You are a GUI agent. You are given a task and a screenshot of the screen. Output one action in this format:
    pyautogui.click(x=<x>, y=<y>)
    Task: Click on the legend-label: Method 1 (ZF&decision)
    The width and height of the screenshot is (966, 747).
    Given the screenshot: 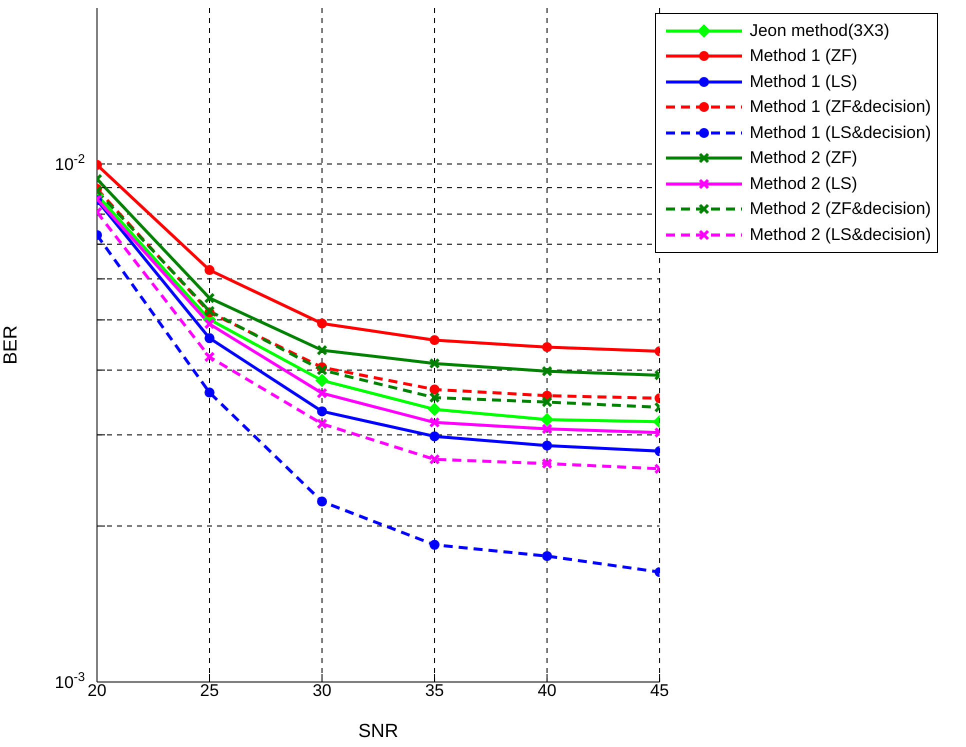 What is the action you would take?
    pyautogui.click(x=840, y=107)
    